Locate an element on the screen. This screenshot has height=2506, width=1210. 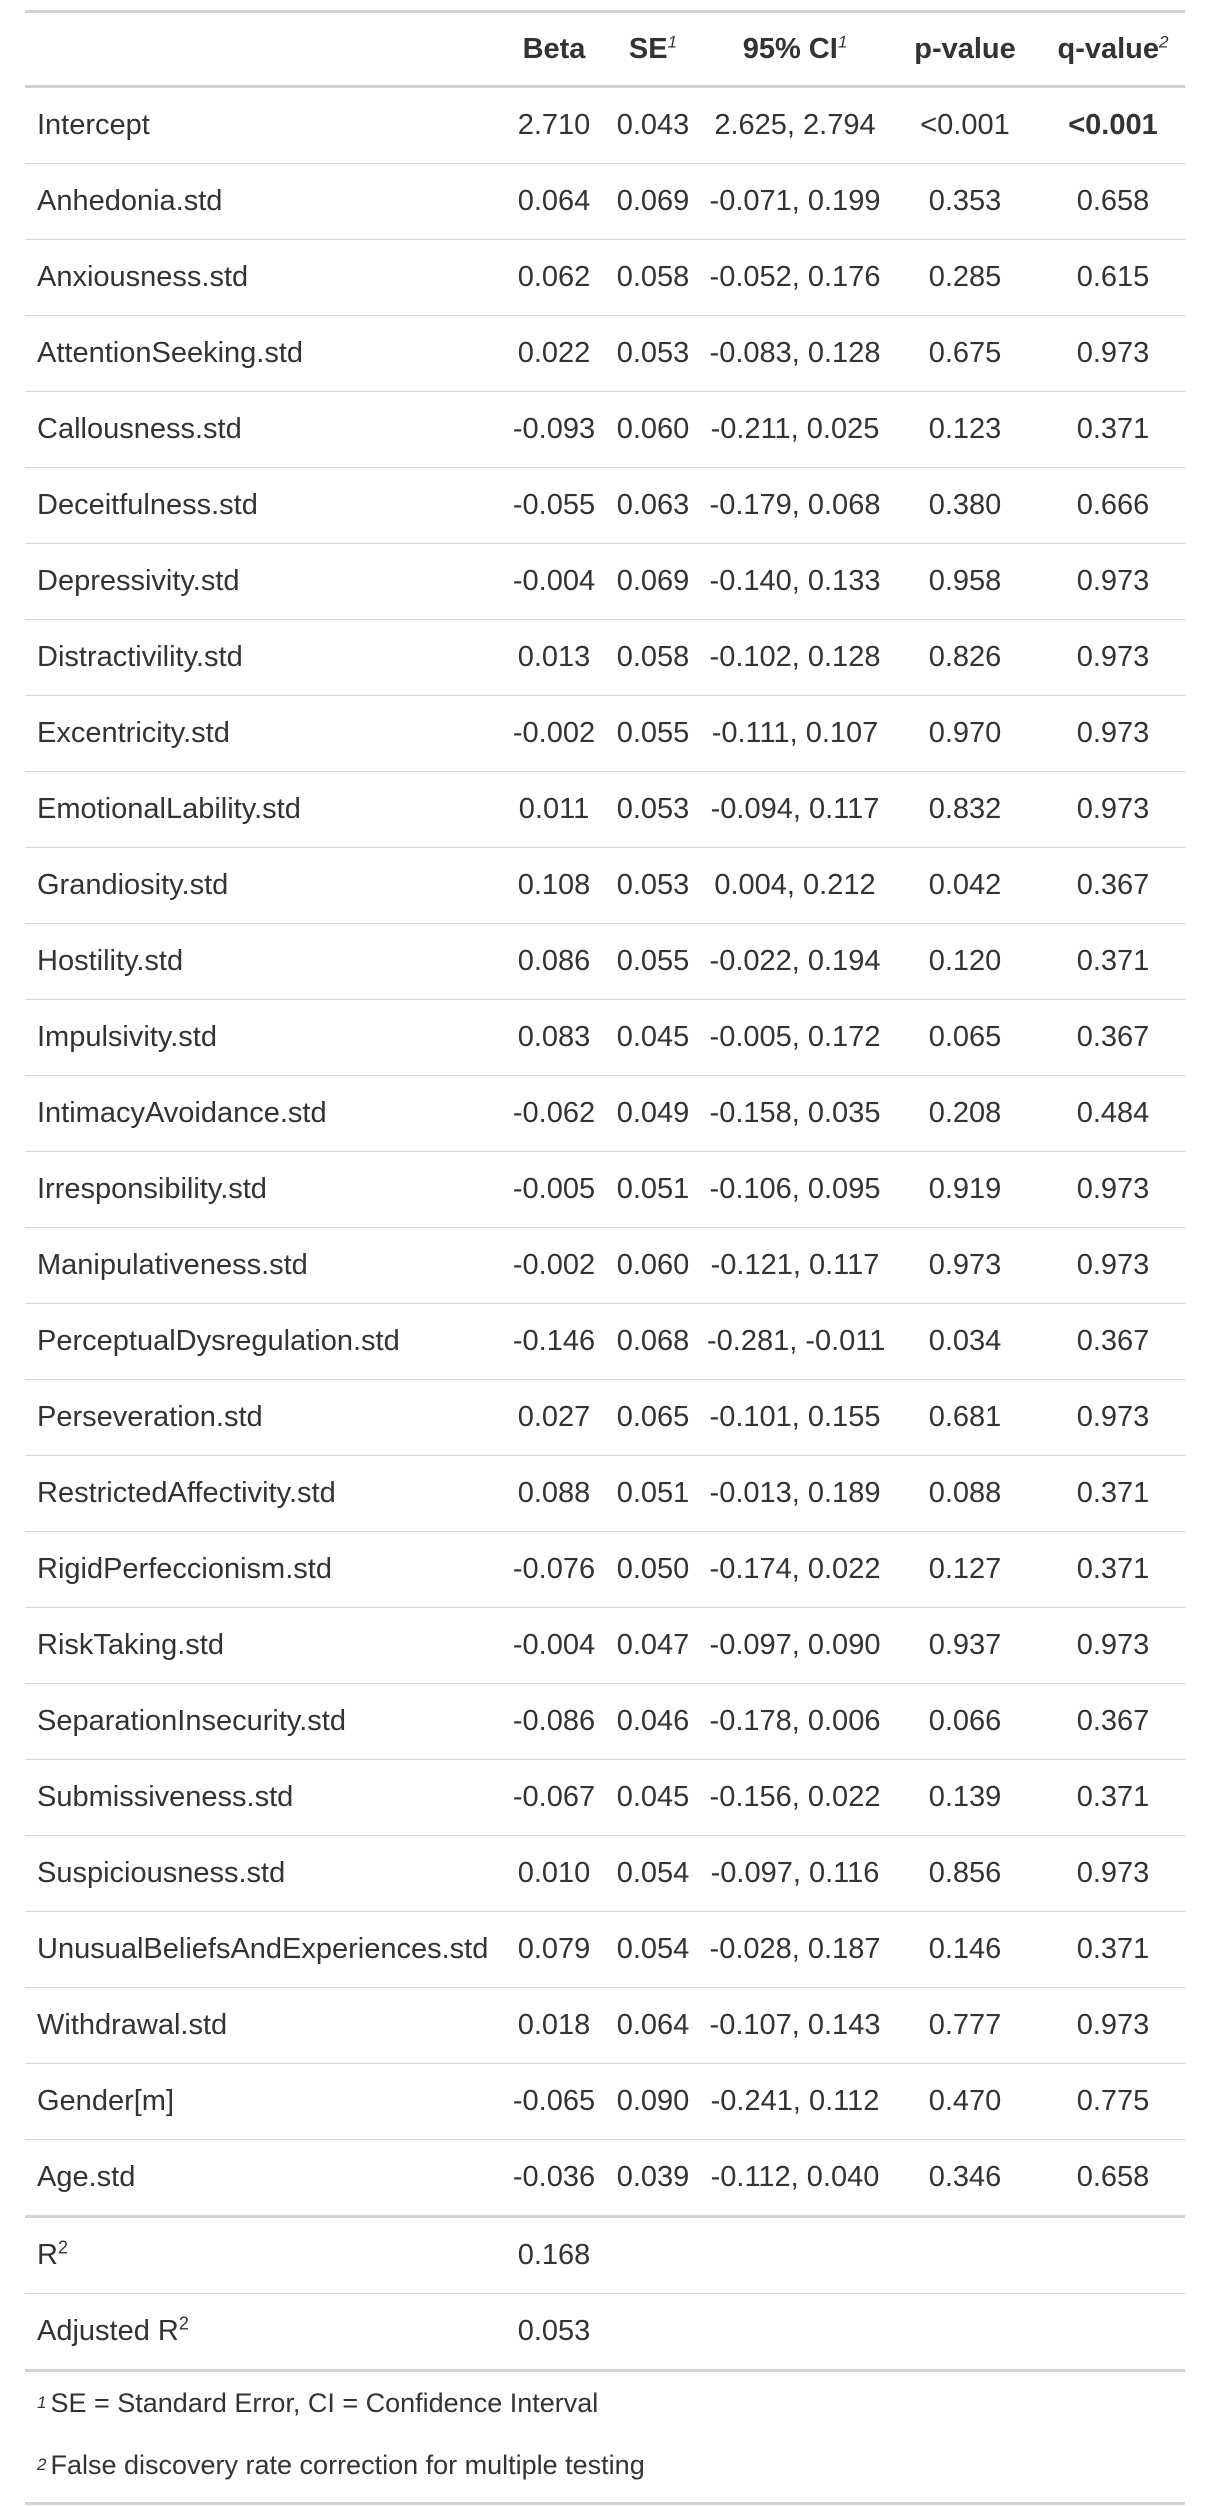
p-cell: 0.380 is located at coordinates (965, 505).